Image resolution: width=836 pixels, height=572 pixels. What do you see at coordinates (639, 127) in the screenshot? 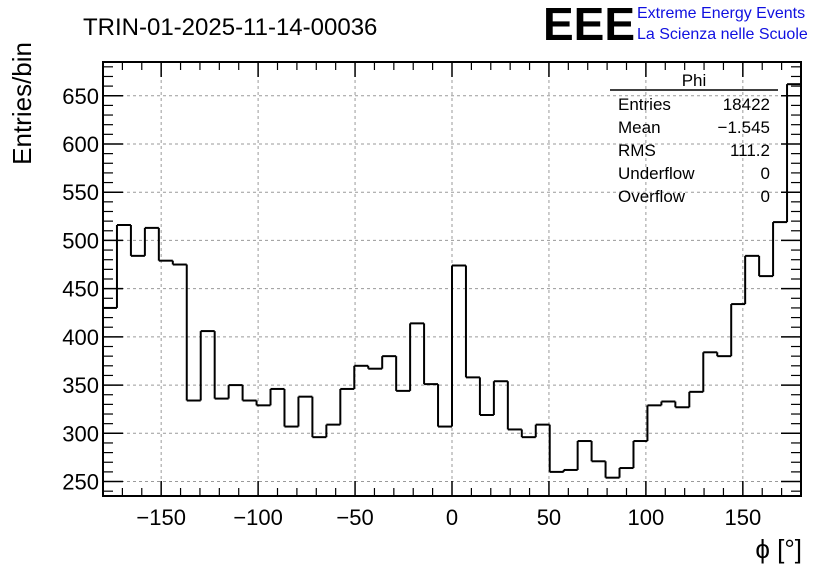
I see `stats-label: Mean` at bounding box center [639, 127].